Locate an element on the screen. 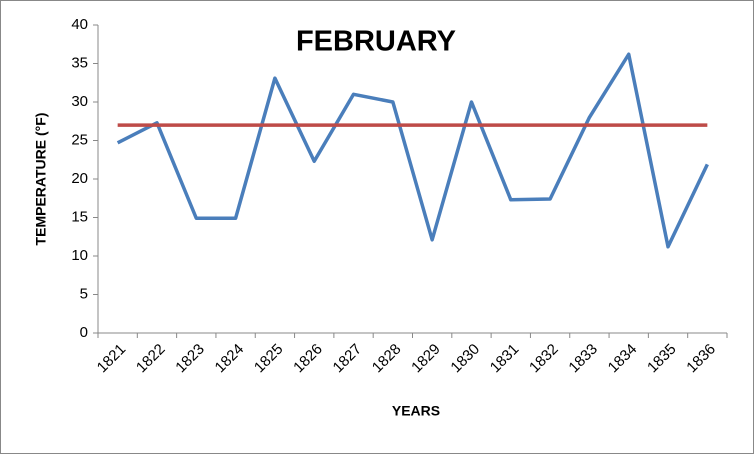  y-tick-label: 20 is located at coordinates (79, 178).